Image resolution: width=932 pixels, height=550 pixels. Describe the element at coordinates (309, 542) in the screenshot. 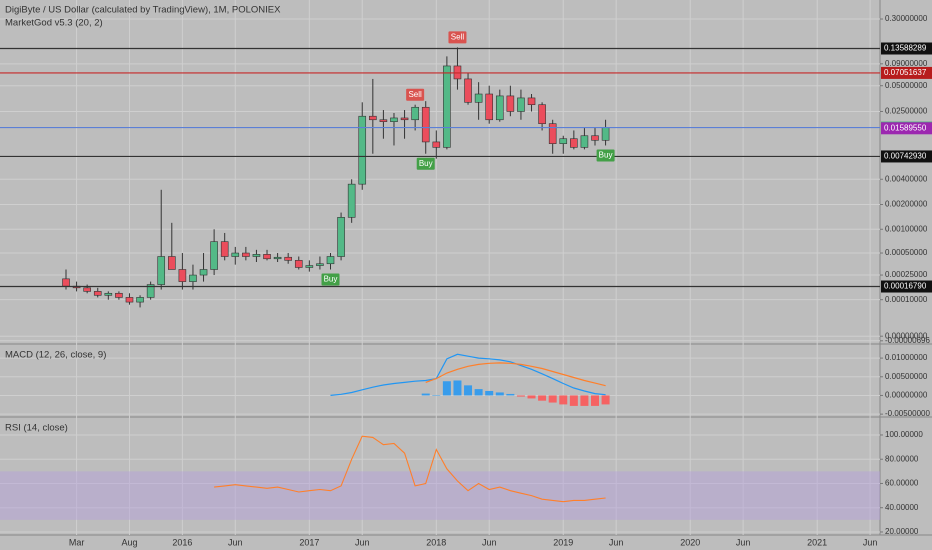

I see `x-tick-label: 2017` at that location.